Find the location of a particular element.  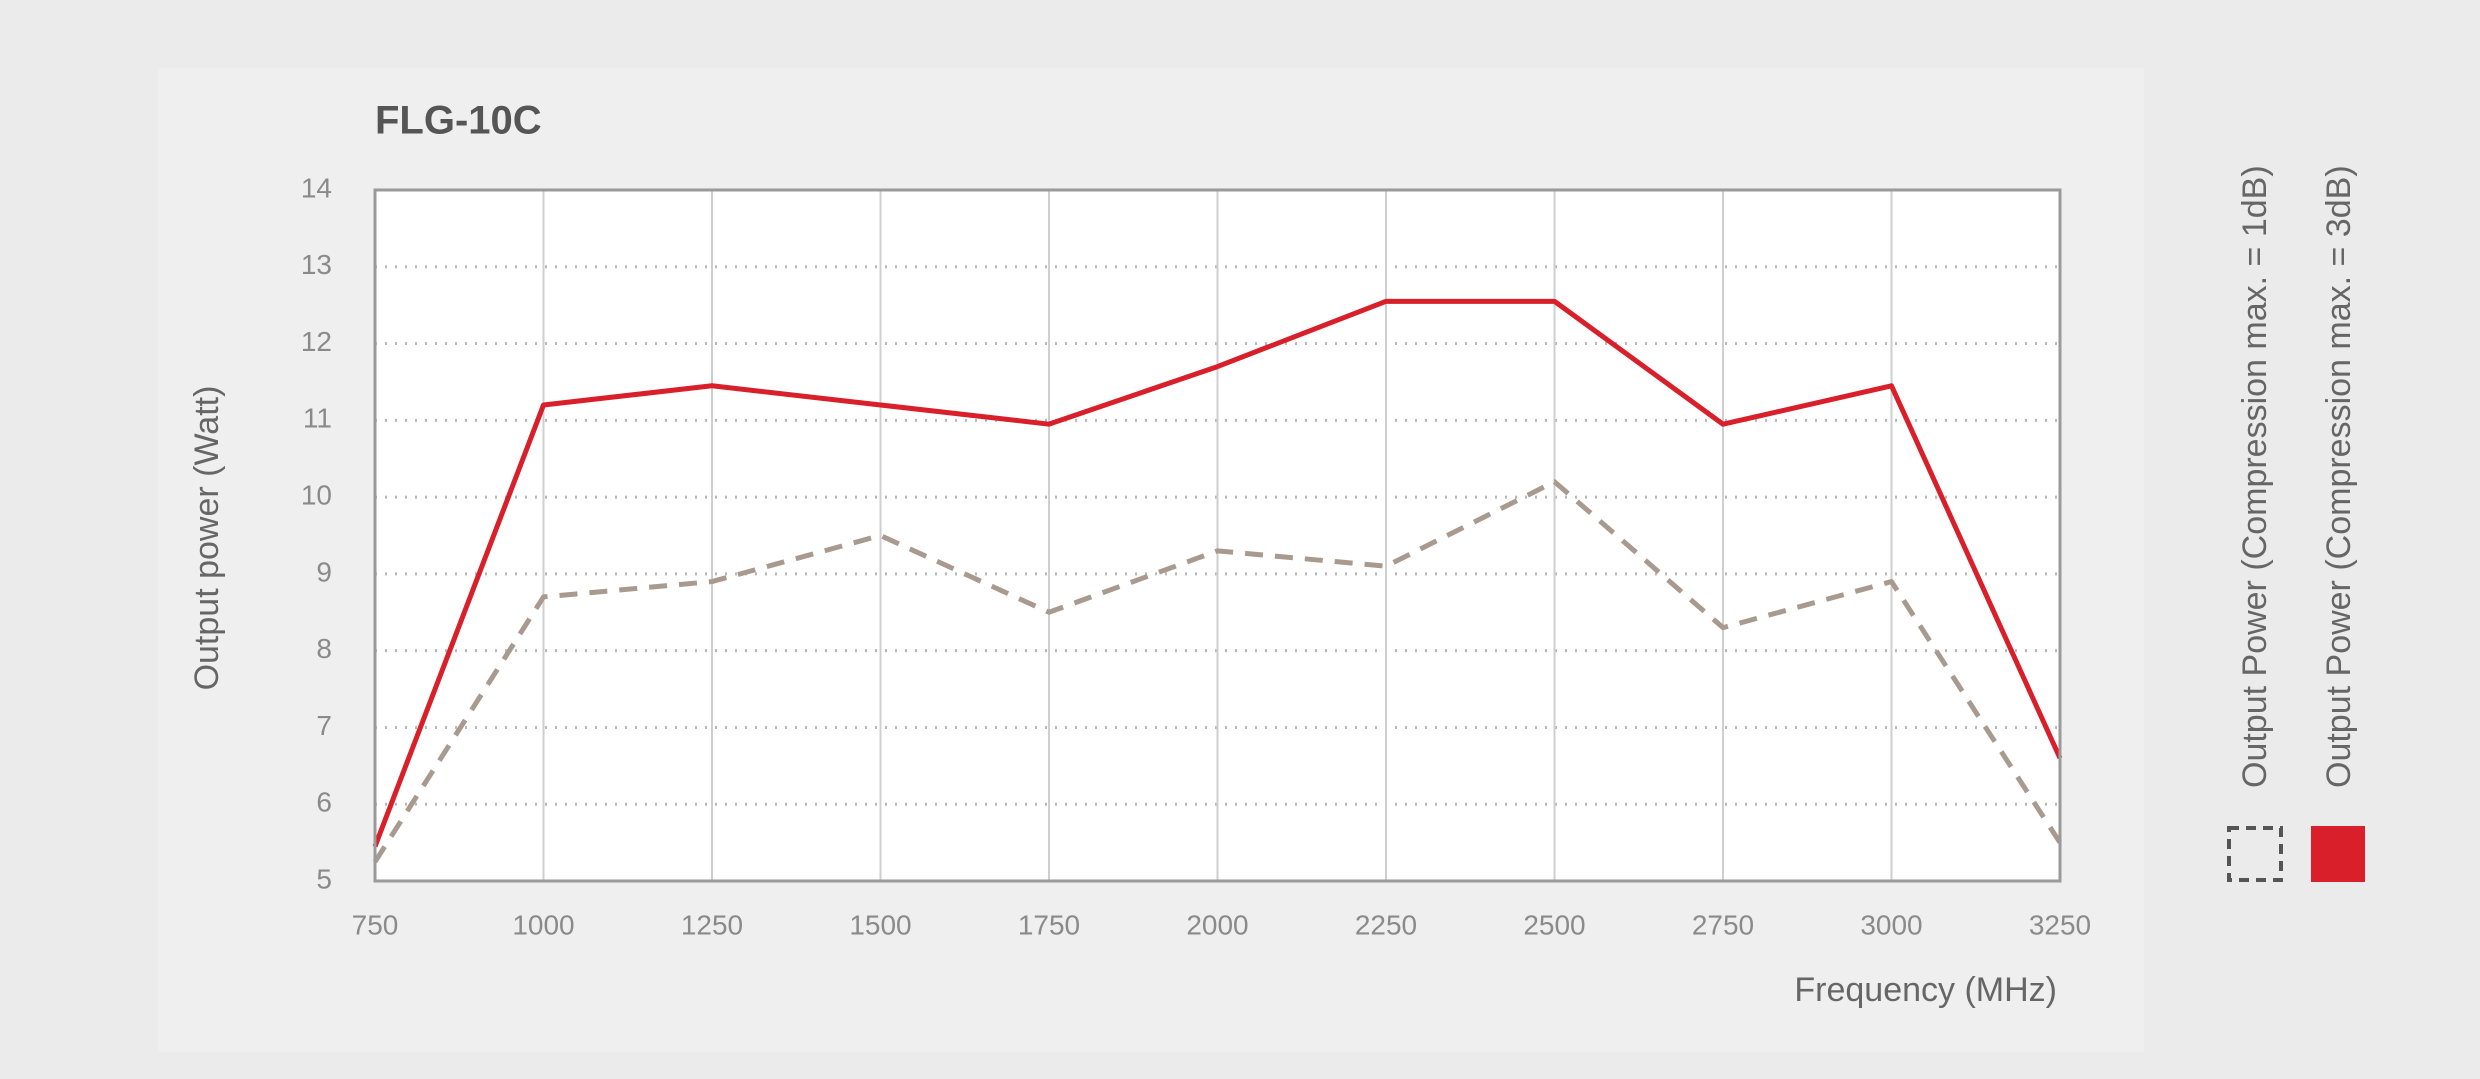

x-tick-label: 1500 is located at coordinates (880, 924).